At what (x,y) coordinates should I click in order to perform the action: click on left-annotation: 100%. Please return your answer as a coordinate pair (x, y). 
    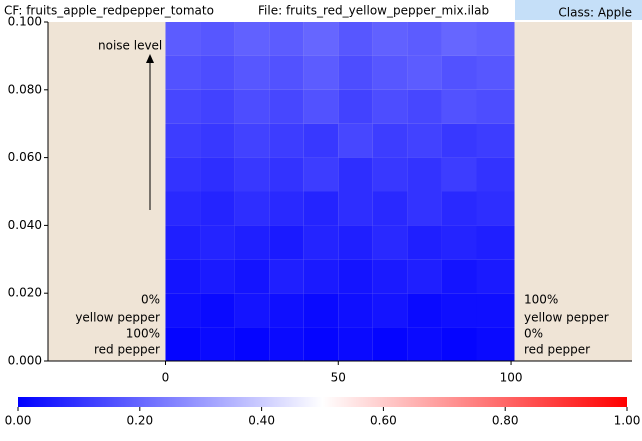
    Looking at the image, I should click on (143, 334).